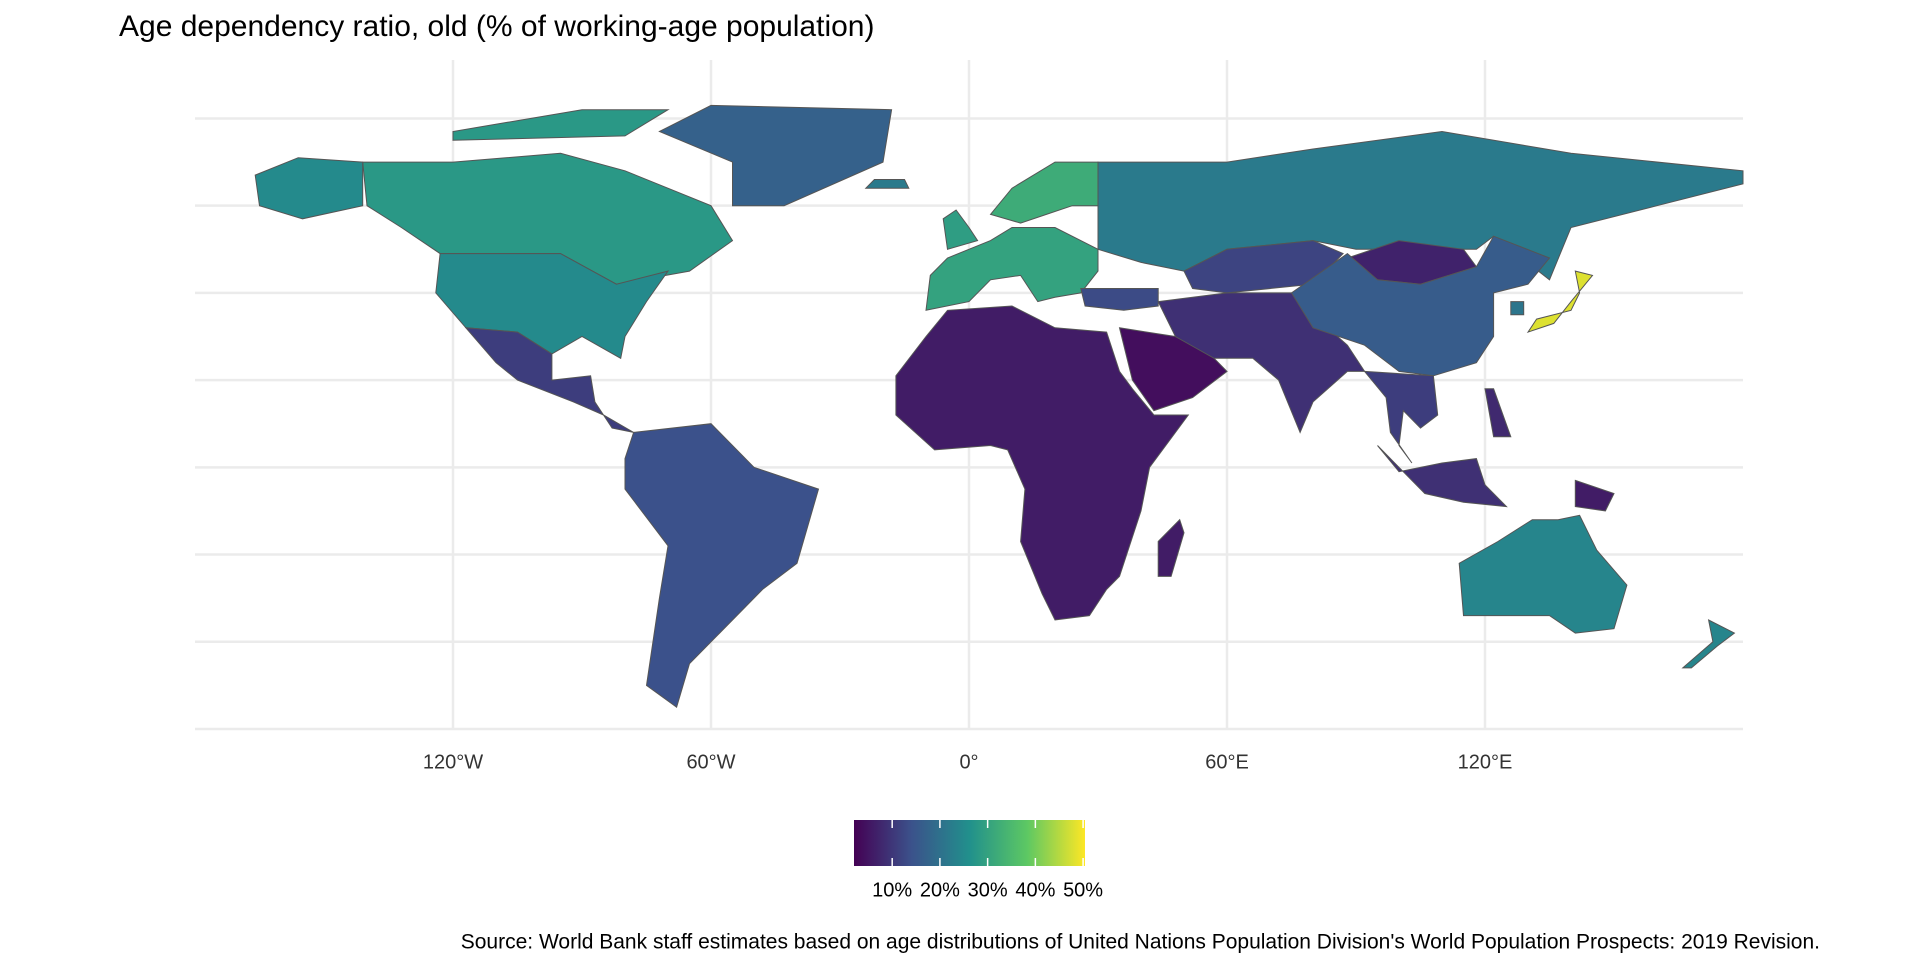  Describe the element at coordinates (968, 762) in the screenshot. I see `x-tick-label: 0°` at that location.